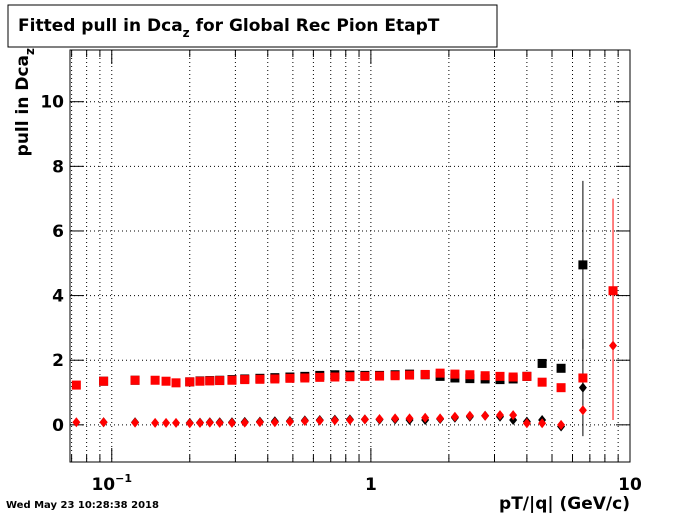 Image resolution: width=700 pixels, height=514 pixels. I want to click on x-tick-label: 10, so click(630, 485).